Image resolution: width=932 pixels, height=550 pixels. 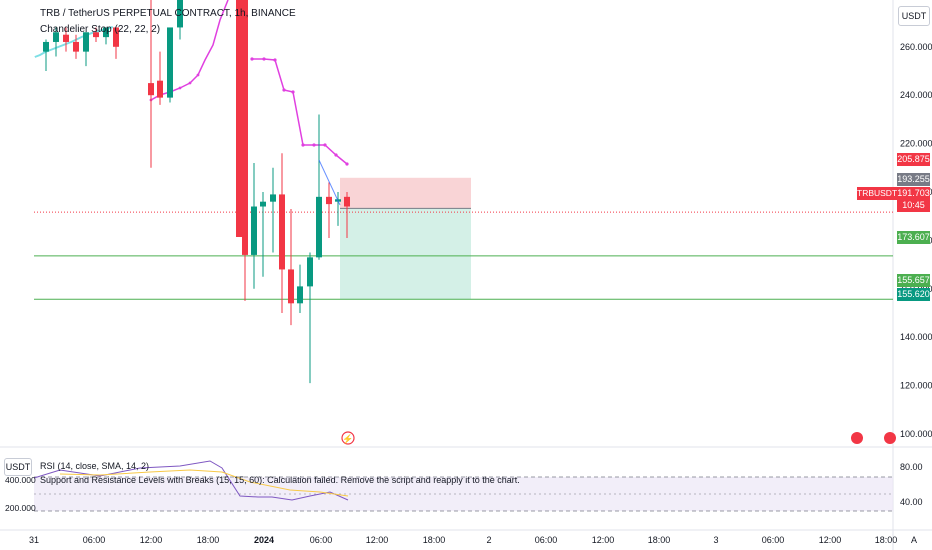 What do you see at coordinates (911, 467) in the screenshot?
I see `rsi-tick-80: 80.00` at bounding box center [911, 467].